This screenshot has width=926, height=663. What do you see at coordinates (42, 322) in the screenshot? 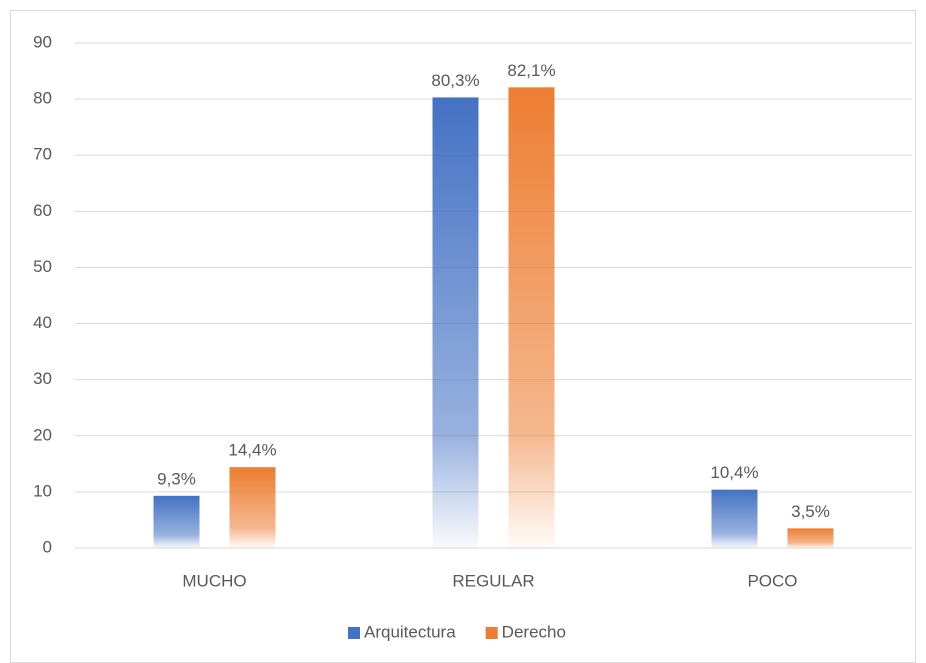
I see `y-tick-label: 40` at bounding box center [42, 322].